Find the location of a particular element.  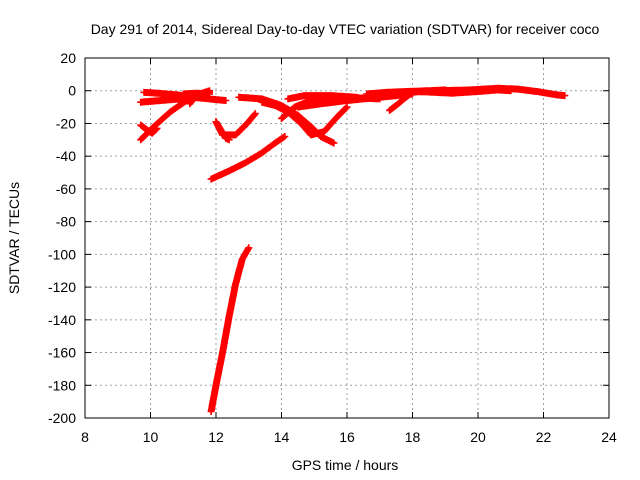

series-track-o is located at coordinates (322, 97).